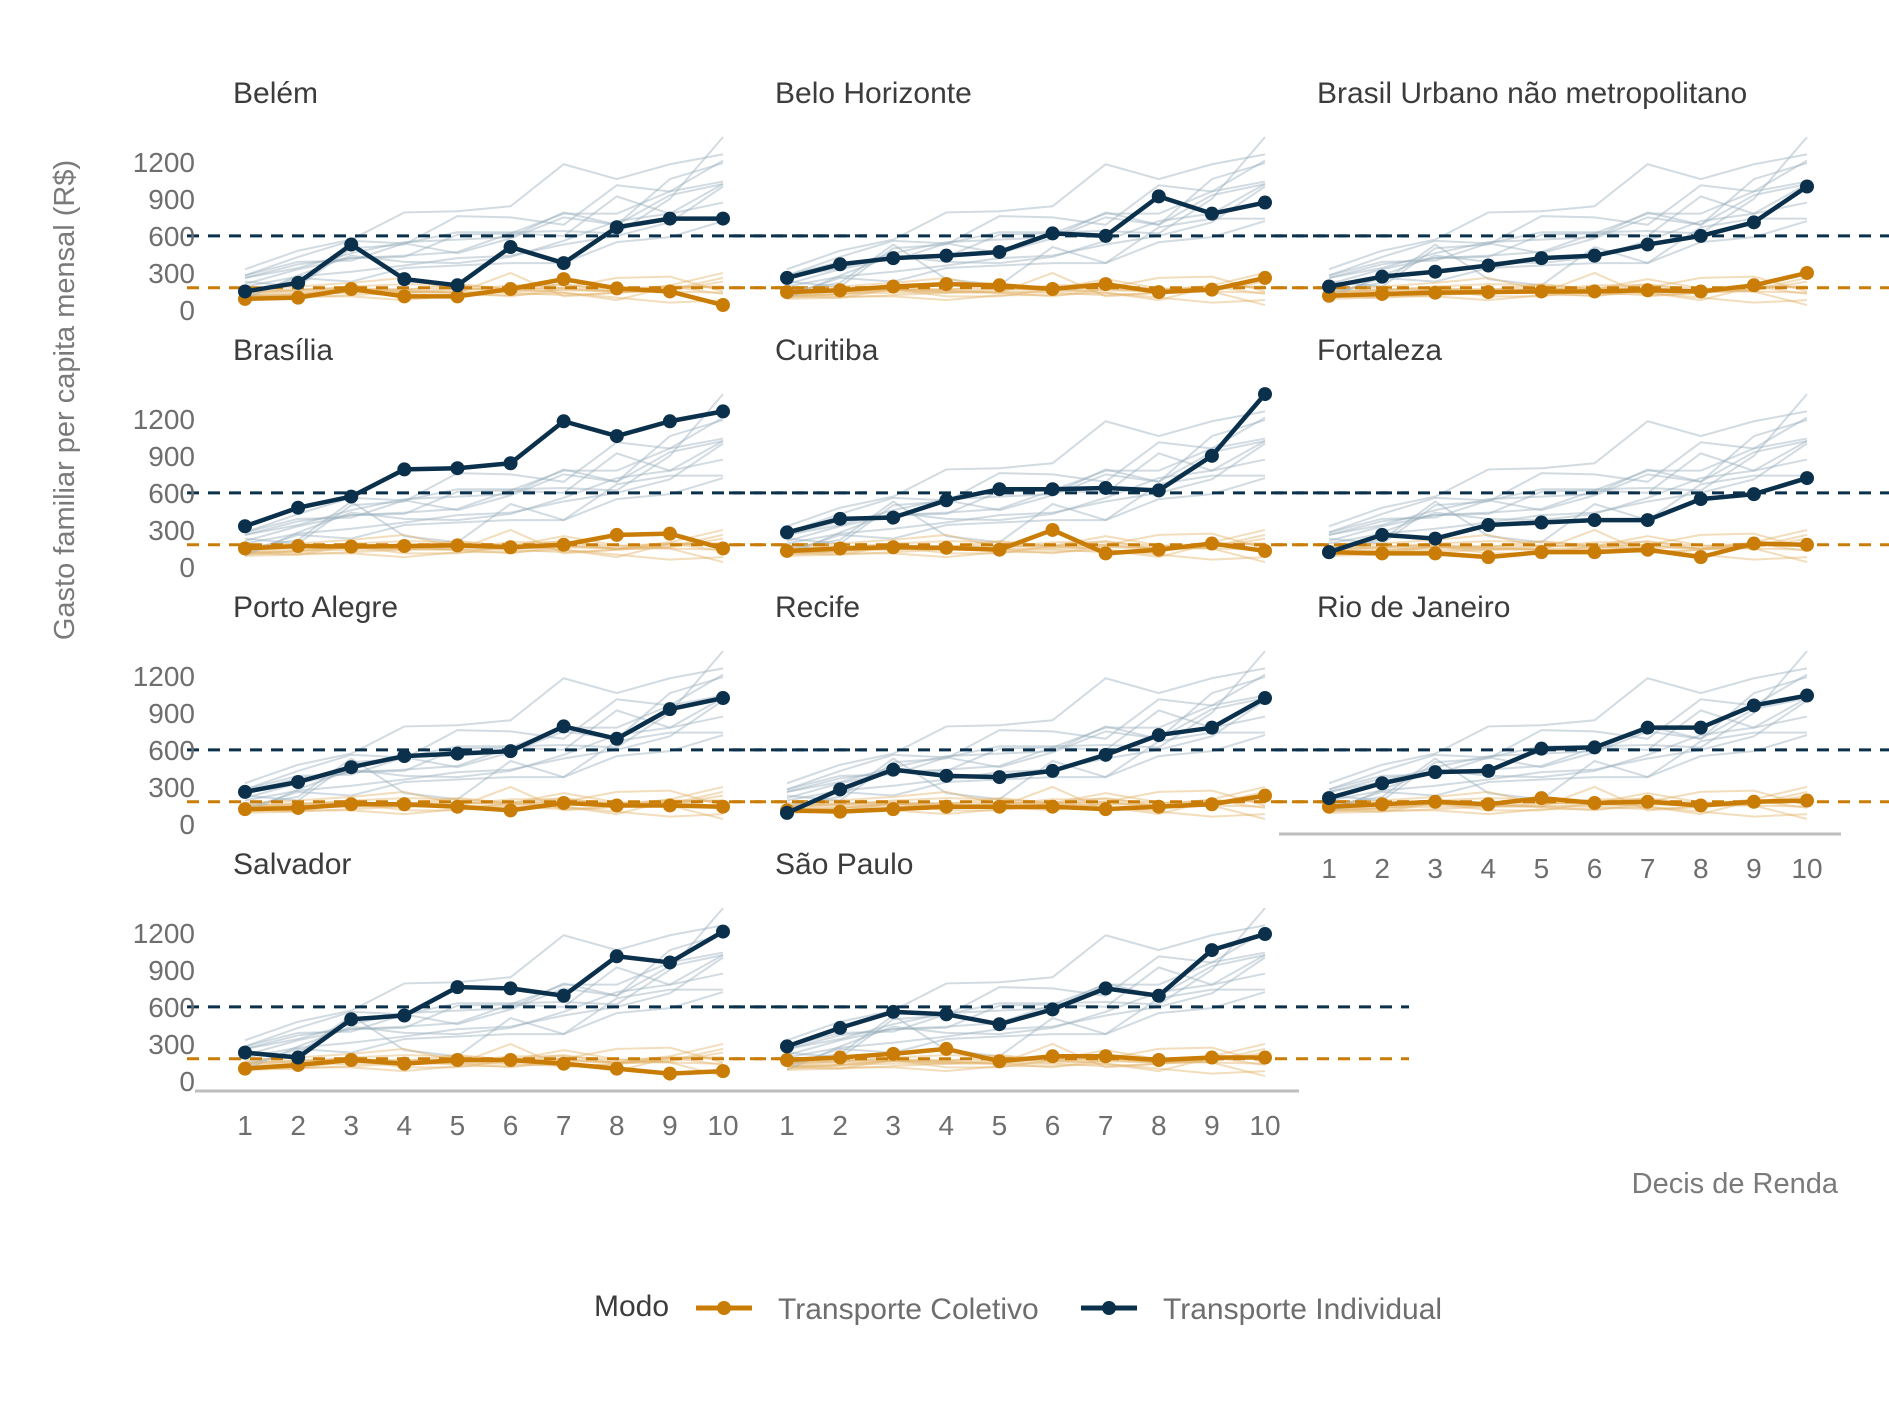 Image resolution: width=1889 pixels, height=1417 pixels. I want to click on x-tick-label: 8, so click(617, 1125).